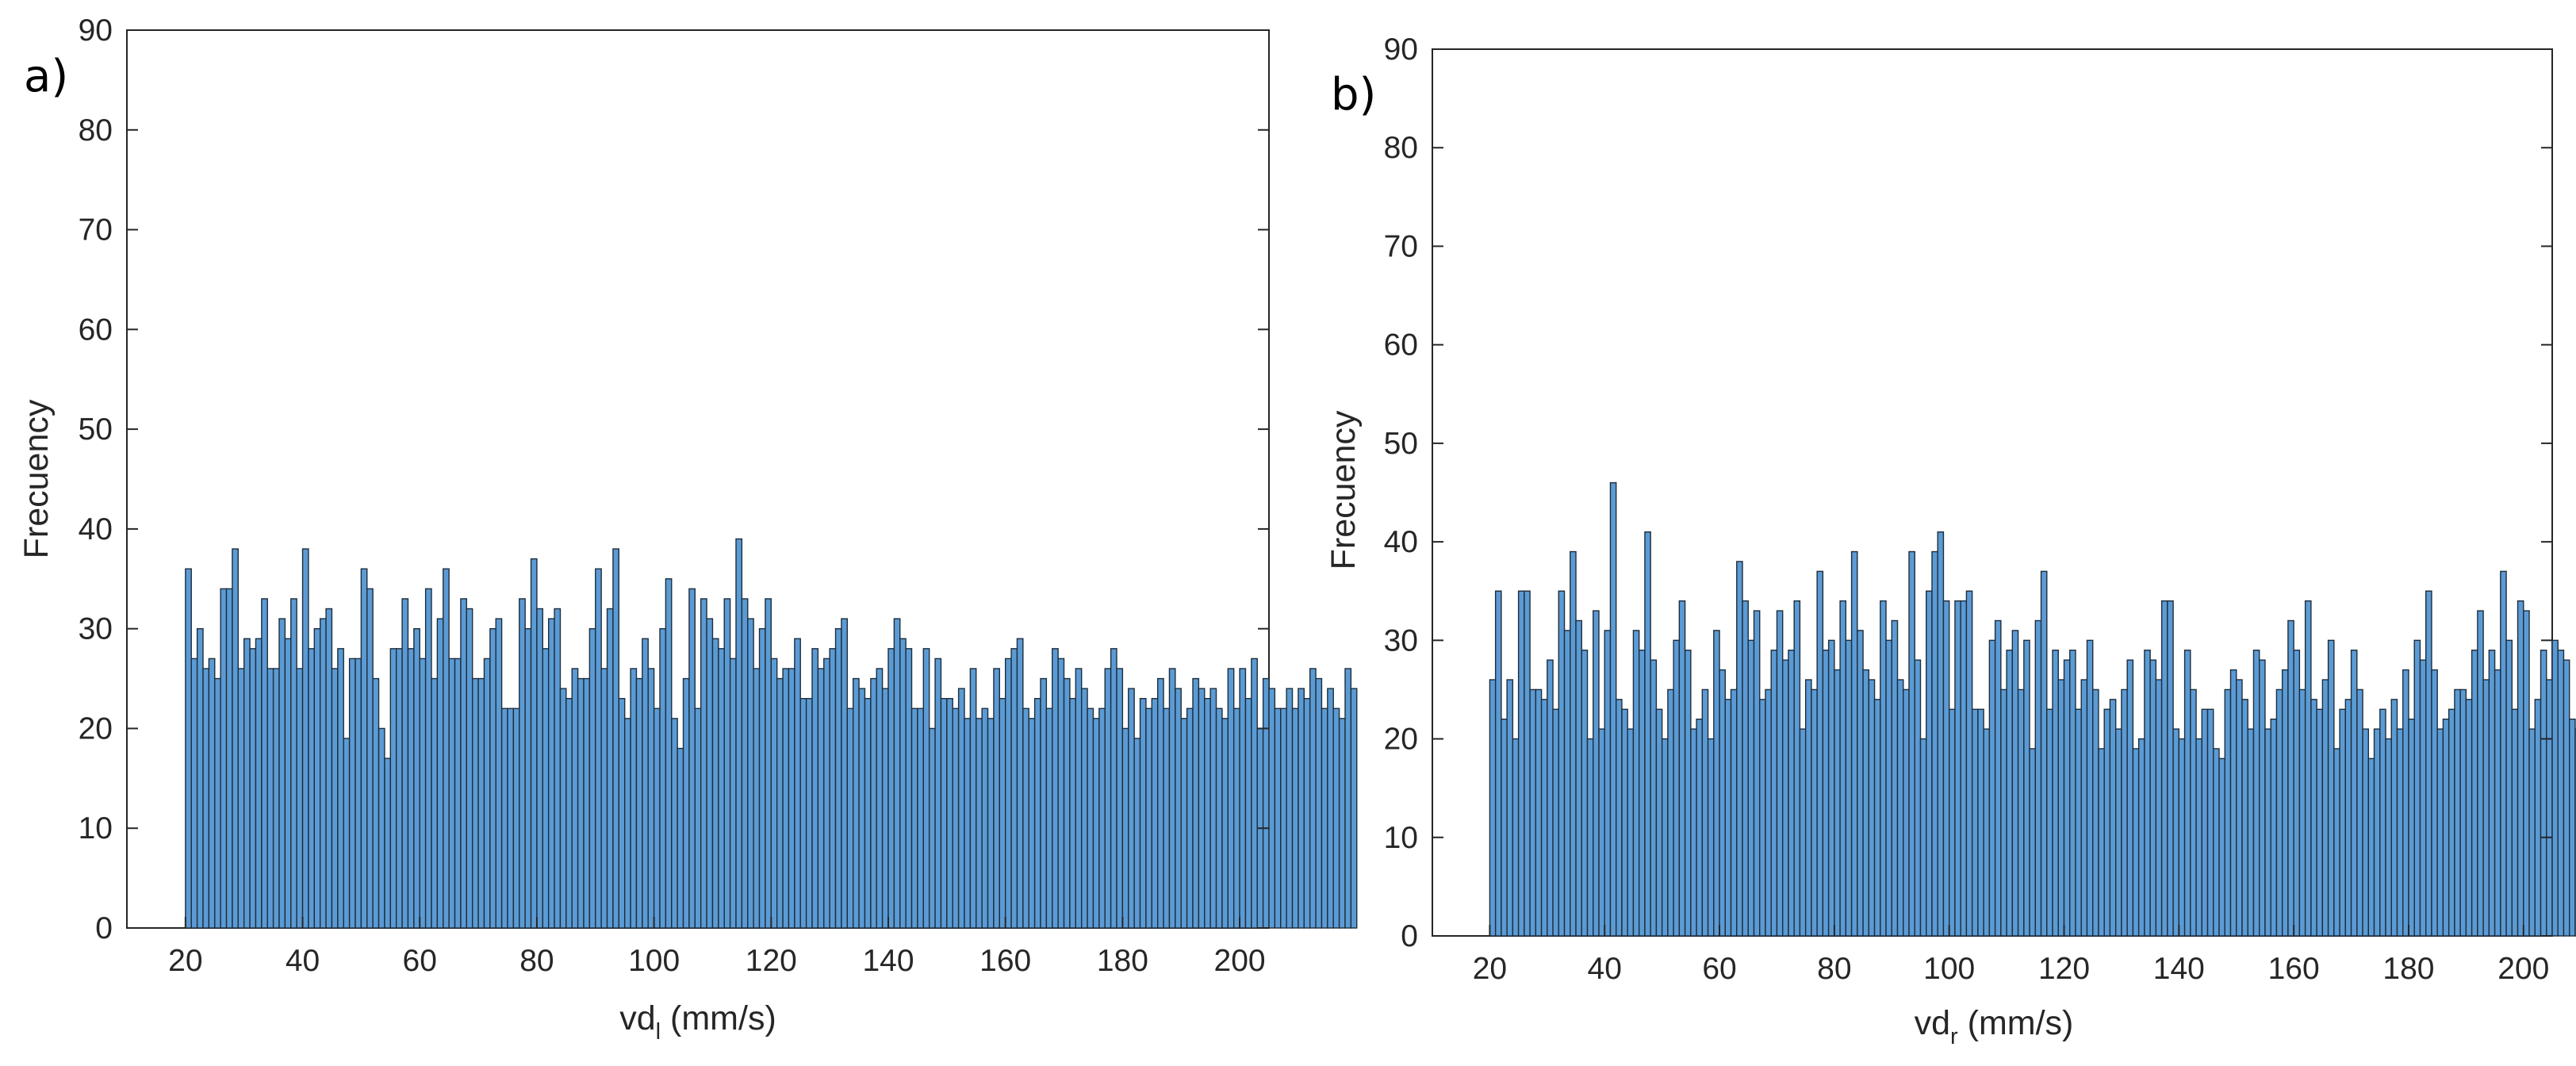 Image resolution: width=2576 pixels, height=1066 pixels. I want to click on panel-label-b: b), so click(1354, 95).